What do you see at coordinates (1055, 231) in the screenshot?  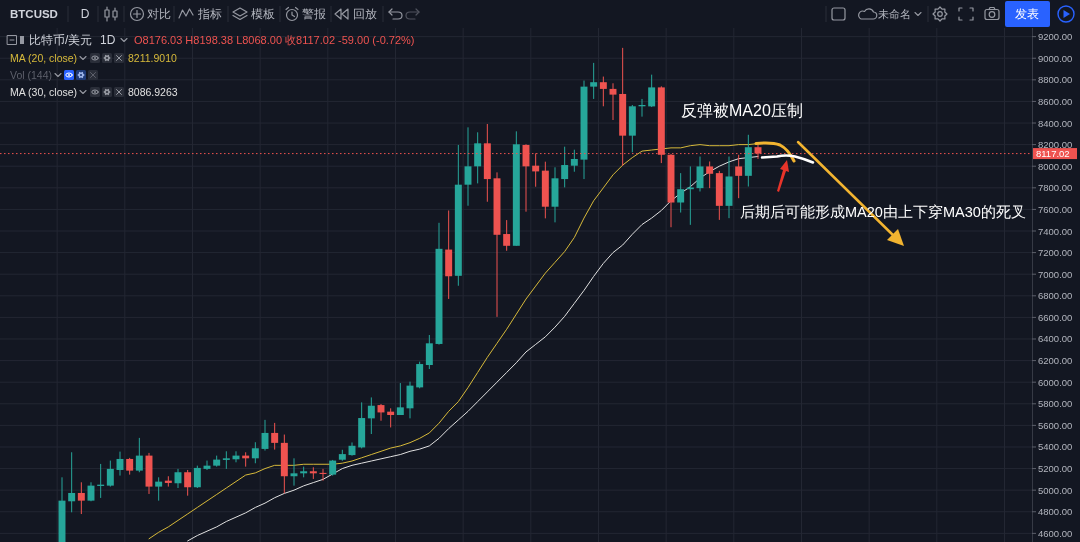 I see `y-tick-label: 7400.00` at bounding box center [1055, 231].